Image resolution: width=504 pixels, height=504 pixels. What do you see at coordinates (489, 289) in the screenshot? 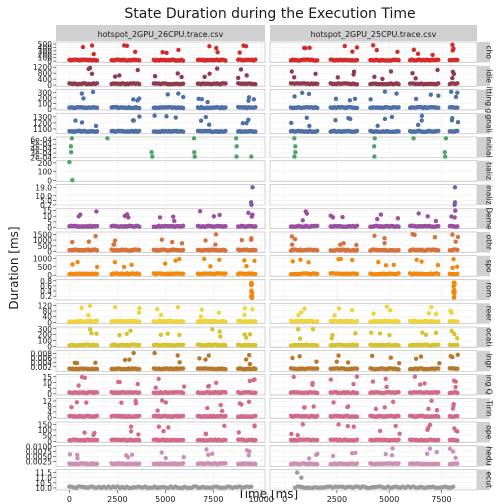
I see `row-strip-label: rom` at bounding box center [489, 289].